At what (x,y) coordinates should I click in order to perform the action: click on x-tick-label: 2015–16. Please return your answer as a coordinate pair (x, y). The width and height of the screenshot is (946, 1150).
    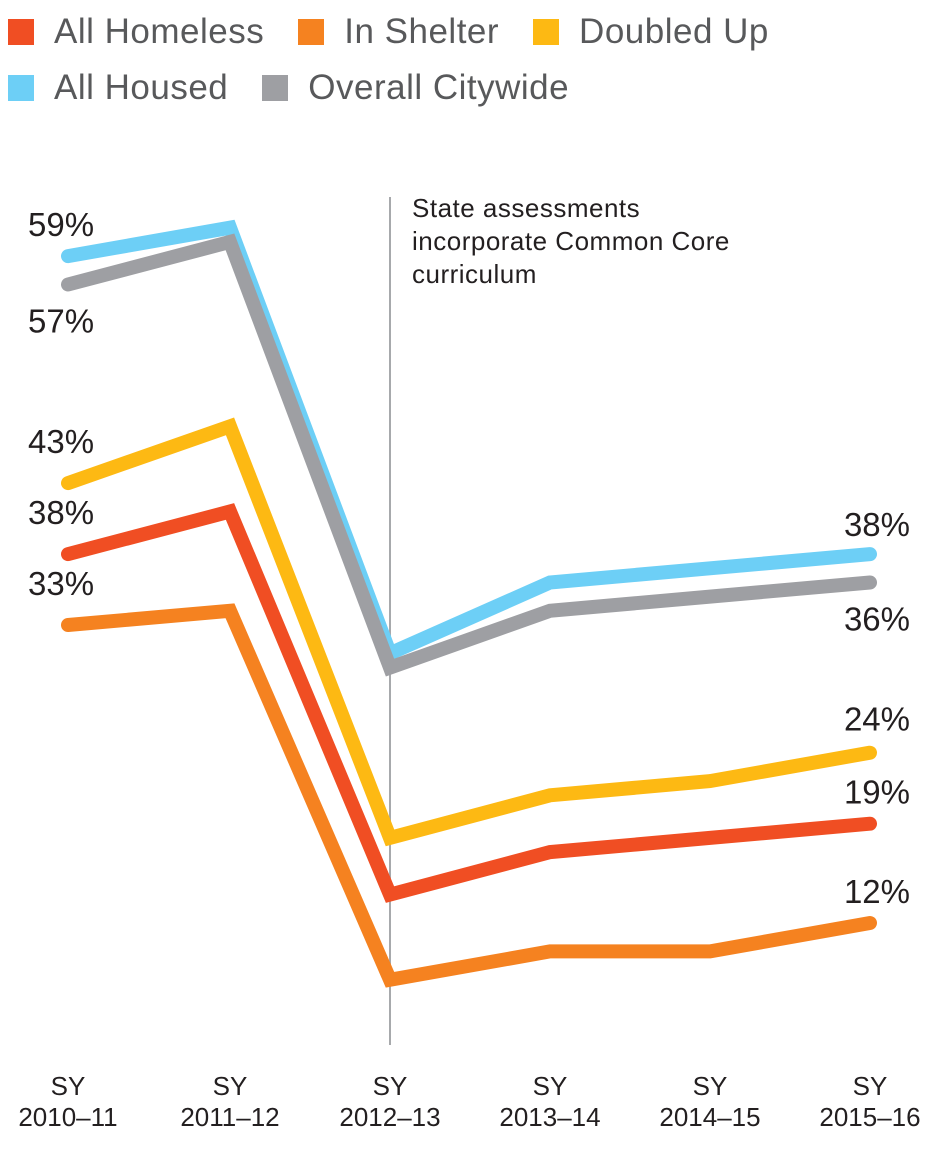
    Looking at the image, I should click on (869, 1117).